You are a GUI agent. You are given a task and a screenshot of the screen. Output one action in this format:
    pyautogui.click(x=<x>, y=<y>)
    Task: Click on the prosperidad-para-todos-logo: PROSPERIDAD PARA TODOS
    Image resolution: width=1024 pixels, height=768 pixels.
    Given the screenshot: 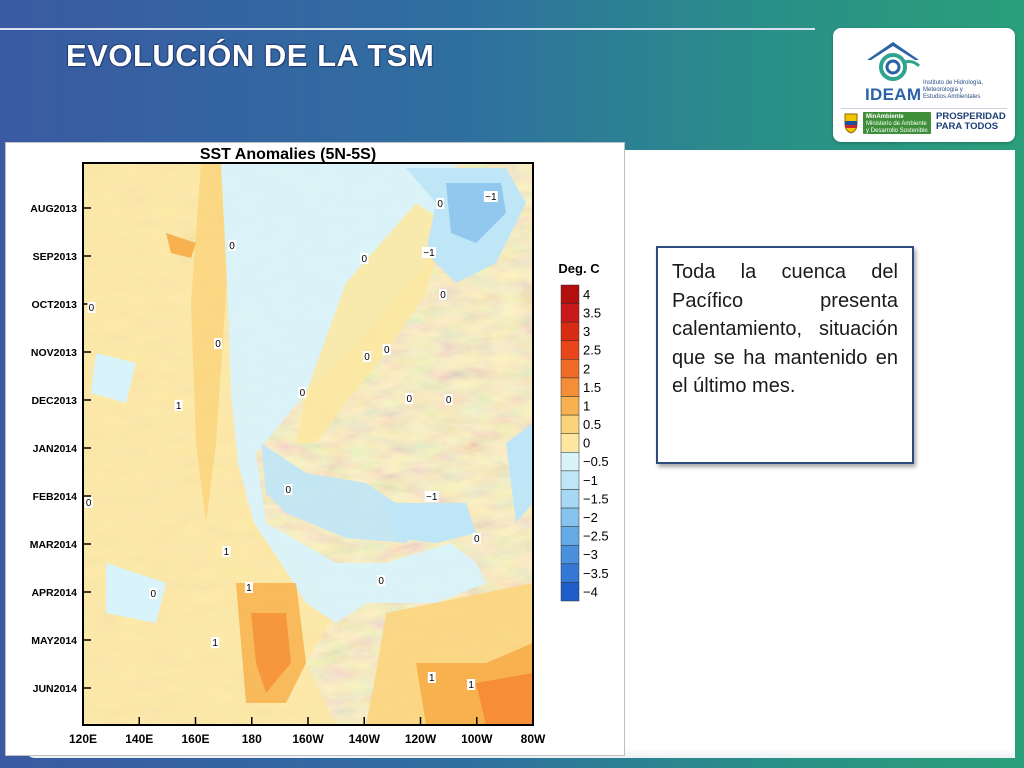 What is the action you would take?
    pyautogui.click(x=971, y=121)
    